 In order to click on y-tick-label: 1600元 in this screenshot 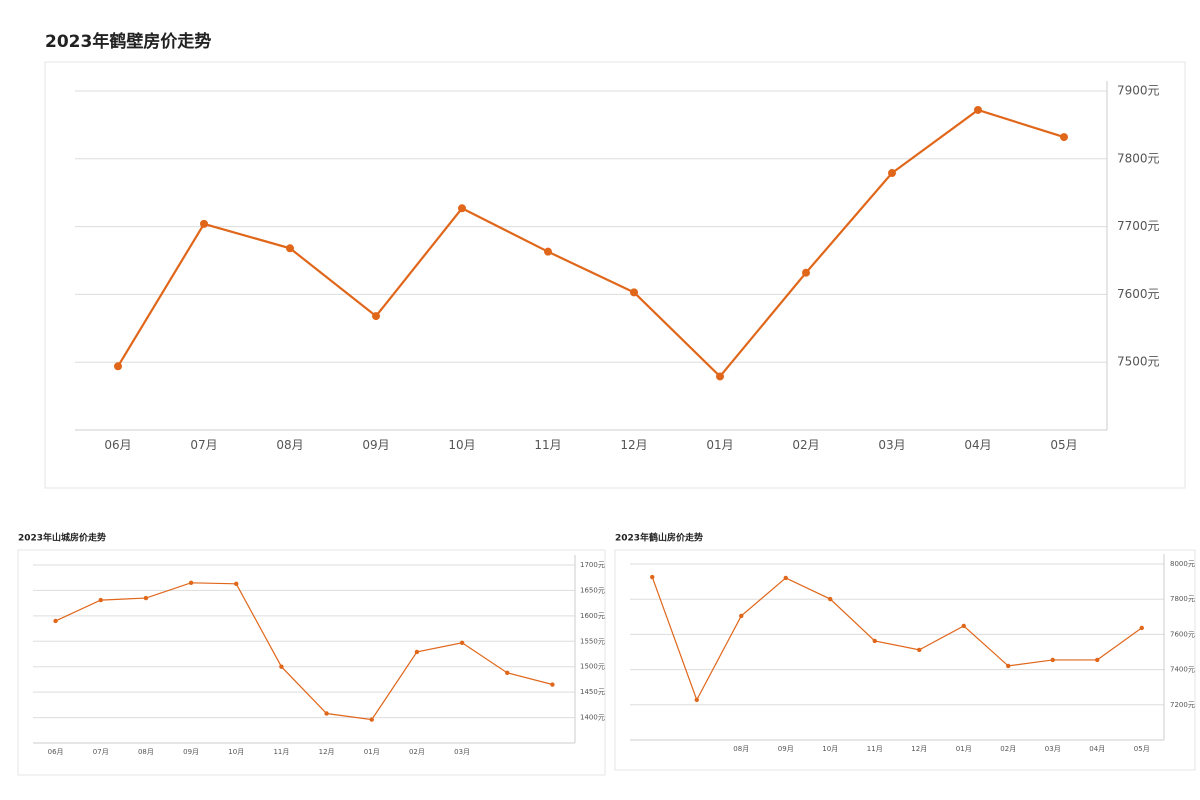, I will do `click(592, 616)`.